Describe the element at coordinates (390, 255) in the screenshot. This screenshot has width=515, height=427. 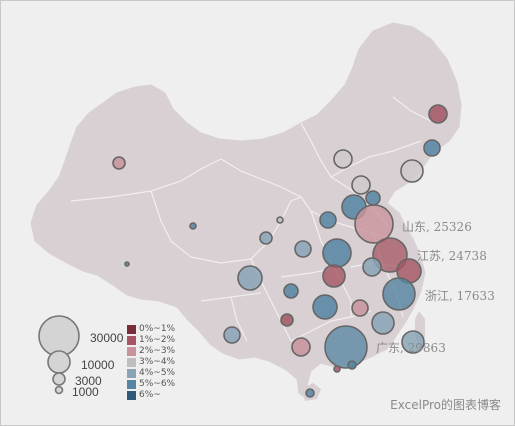
I see `bubble-jiangsu` at that location.